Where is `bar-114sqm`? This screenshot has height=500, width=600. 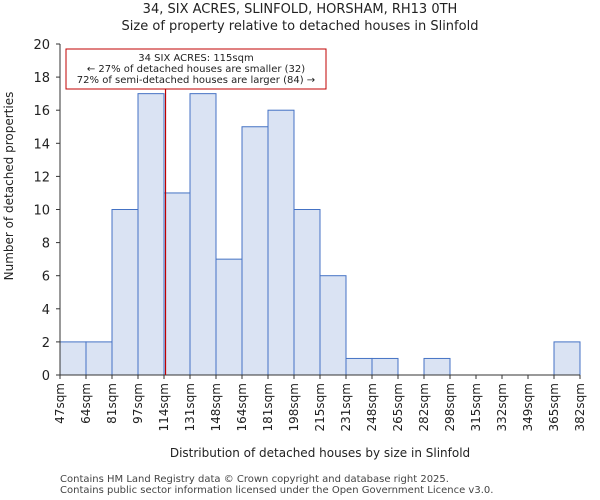
bar-114sqm is located at coordinates (177, 284).